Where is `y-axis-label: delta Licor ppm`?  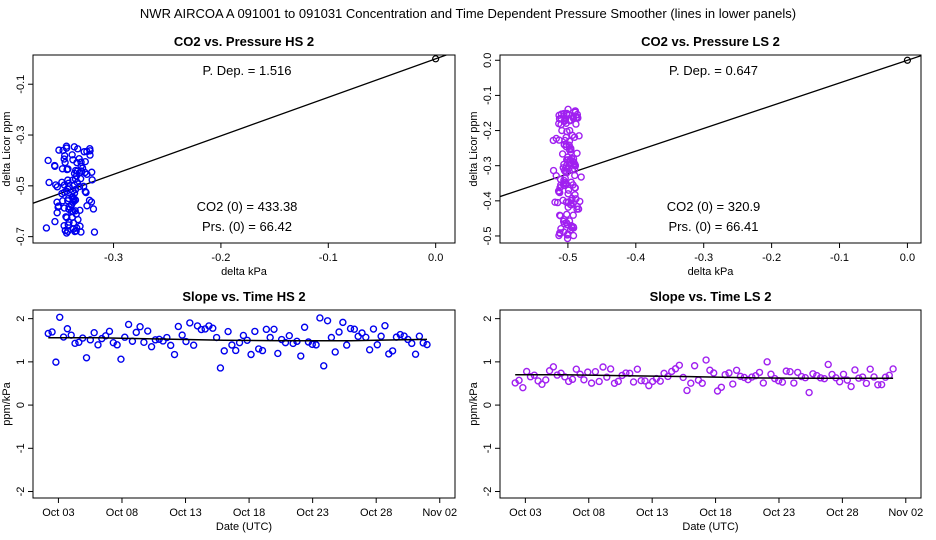 y-axis-label: delta Licor ppm is located at coordinates (7, 148).